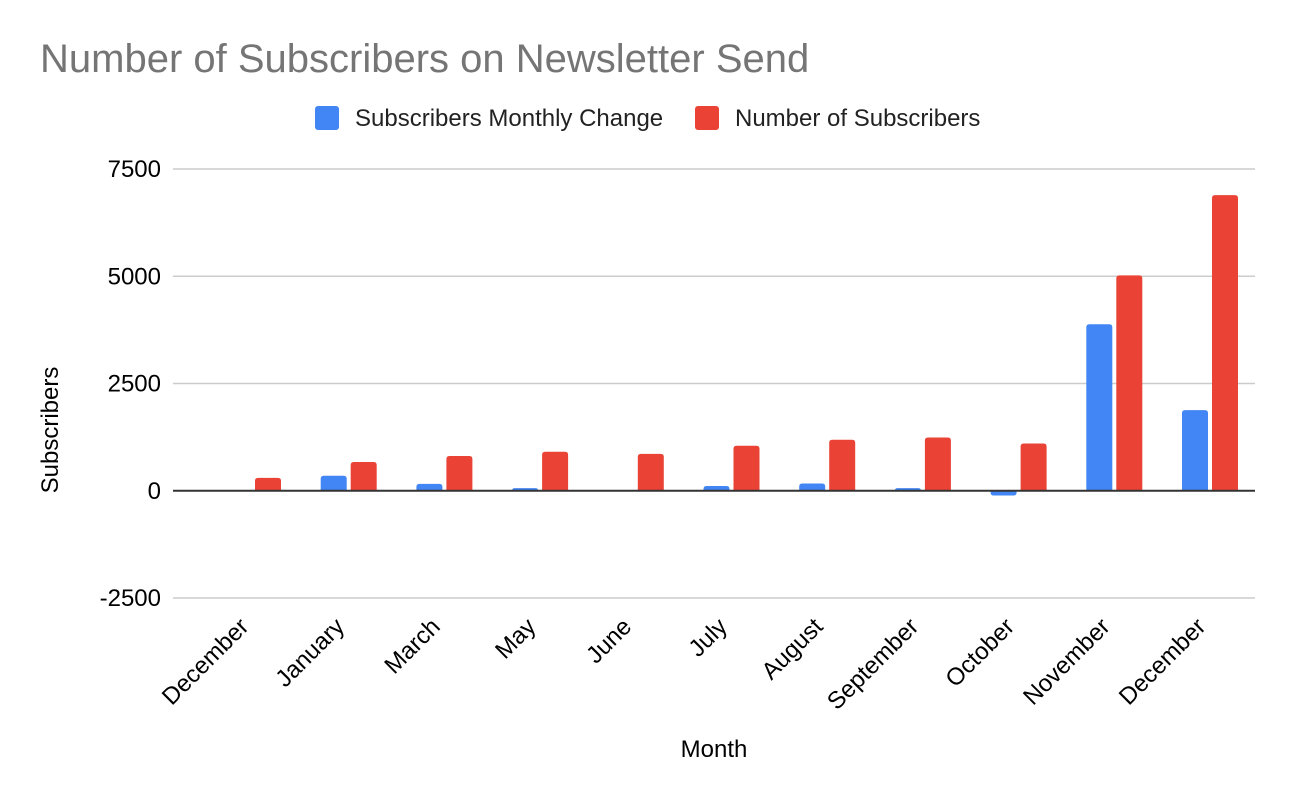  I want to click on x-tick-label: June, so click(609, 641).